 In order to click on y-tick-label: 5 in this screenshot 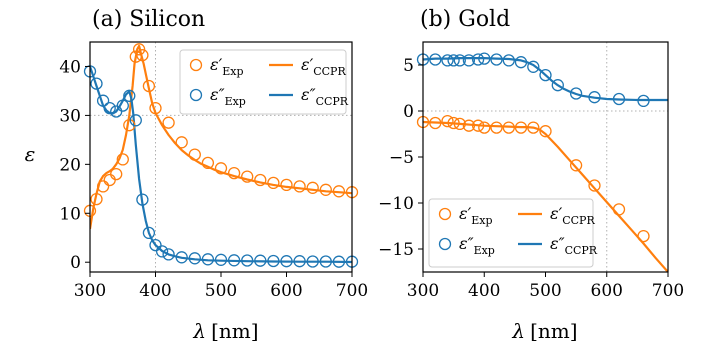, I will do `click(408, 66)`.